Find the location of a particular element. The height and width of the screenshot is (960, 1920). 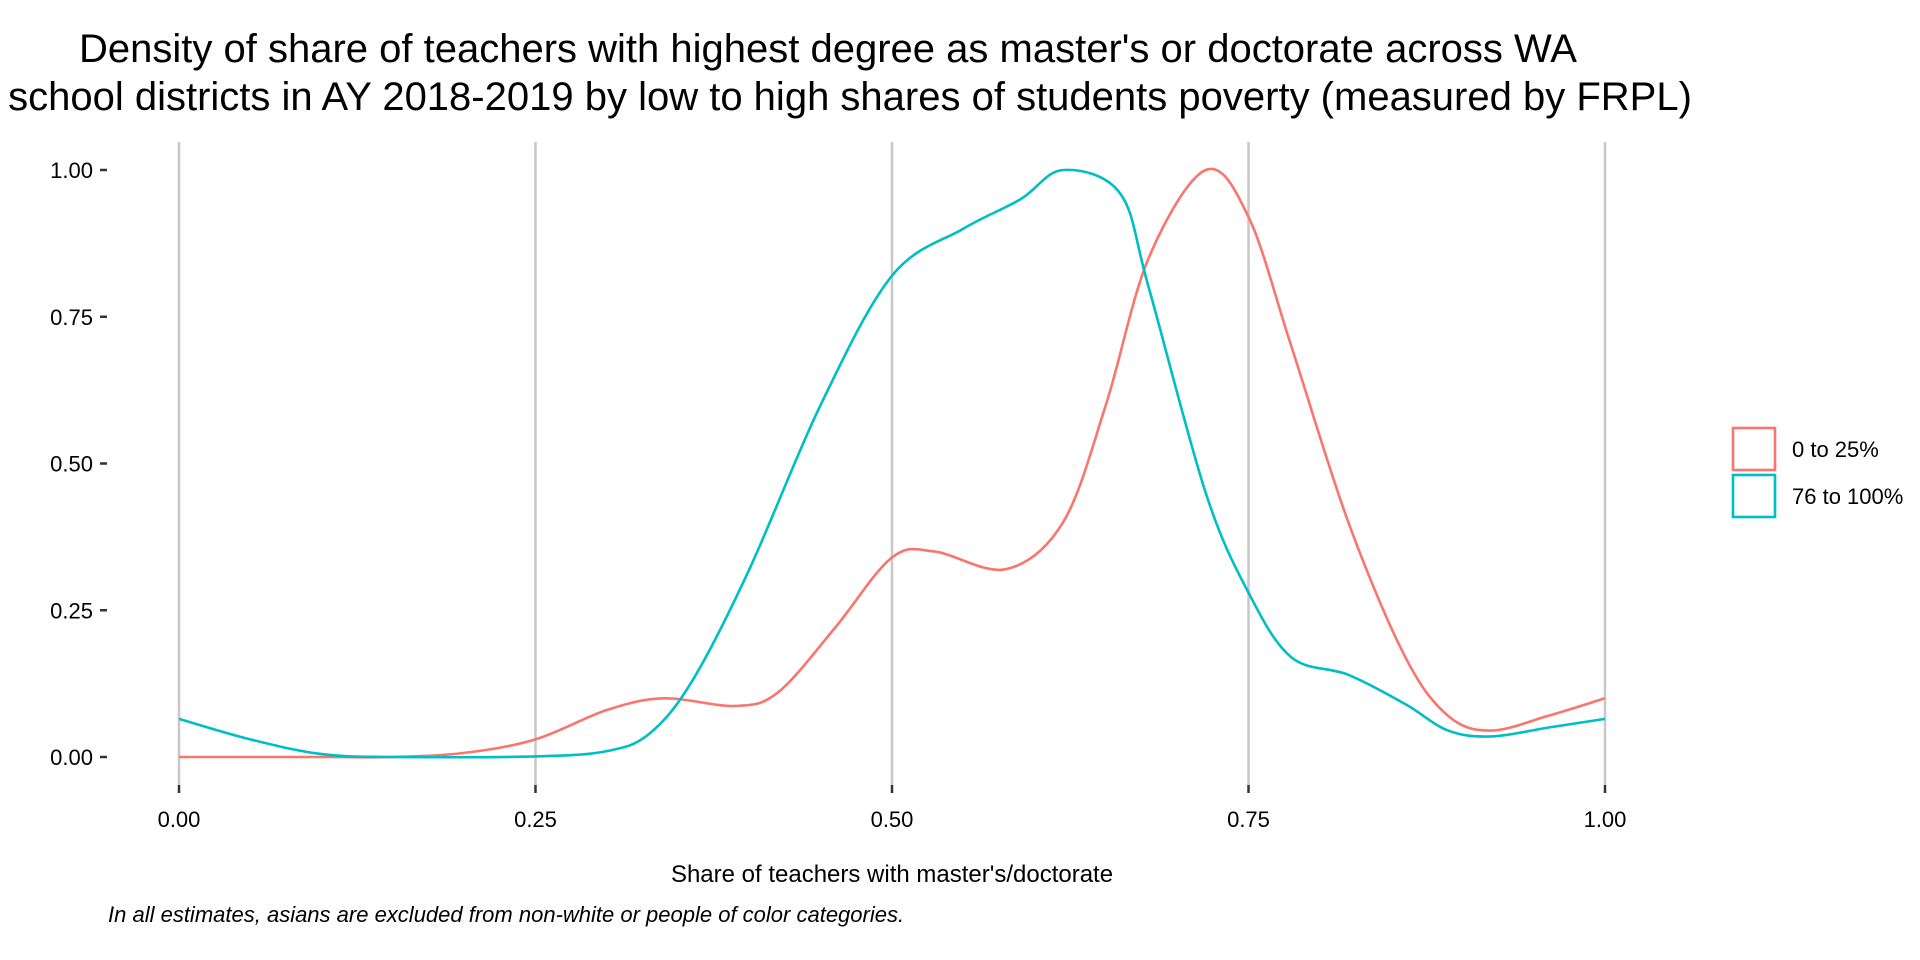

y-tick-label: 0.50 is located at coordinates (71, 464).